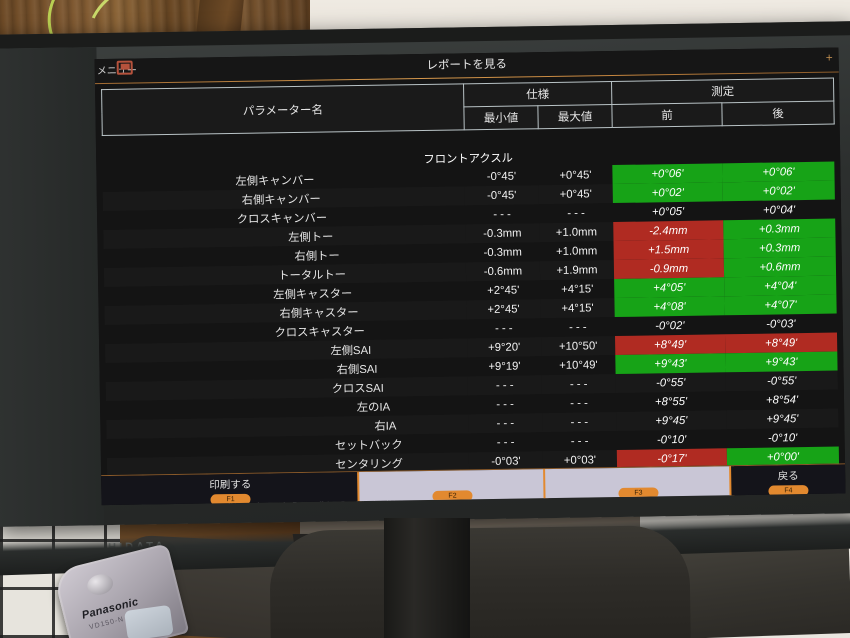 Image resolution: width=850 pixels, height=638 pixels. What do you see at coordinates (788, 491) in the screenshot?
I see `function-key-badge: F4` at bounding box center [788, 491].